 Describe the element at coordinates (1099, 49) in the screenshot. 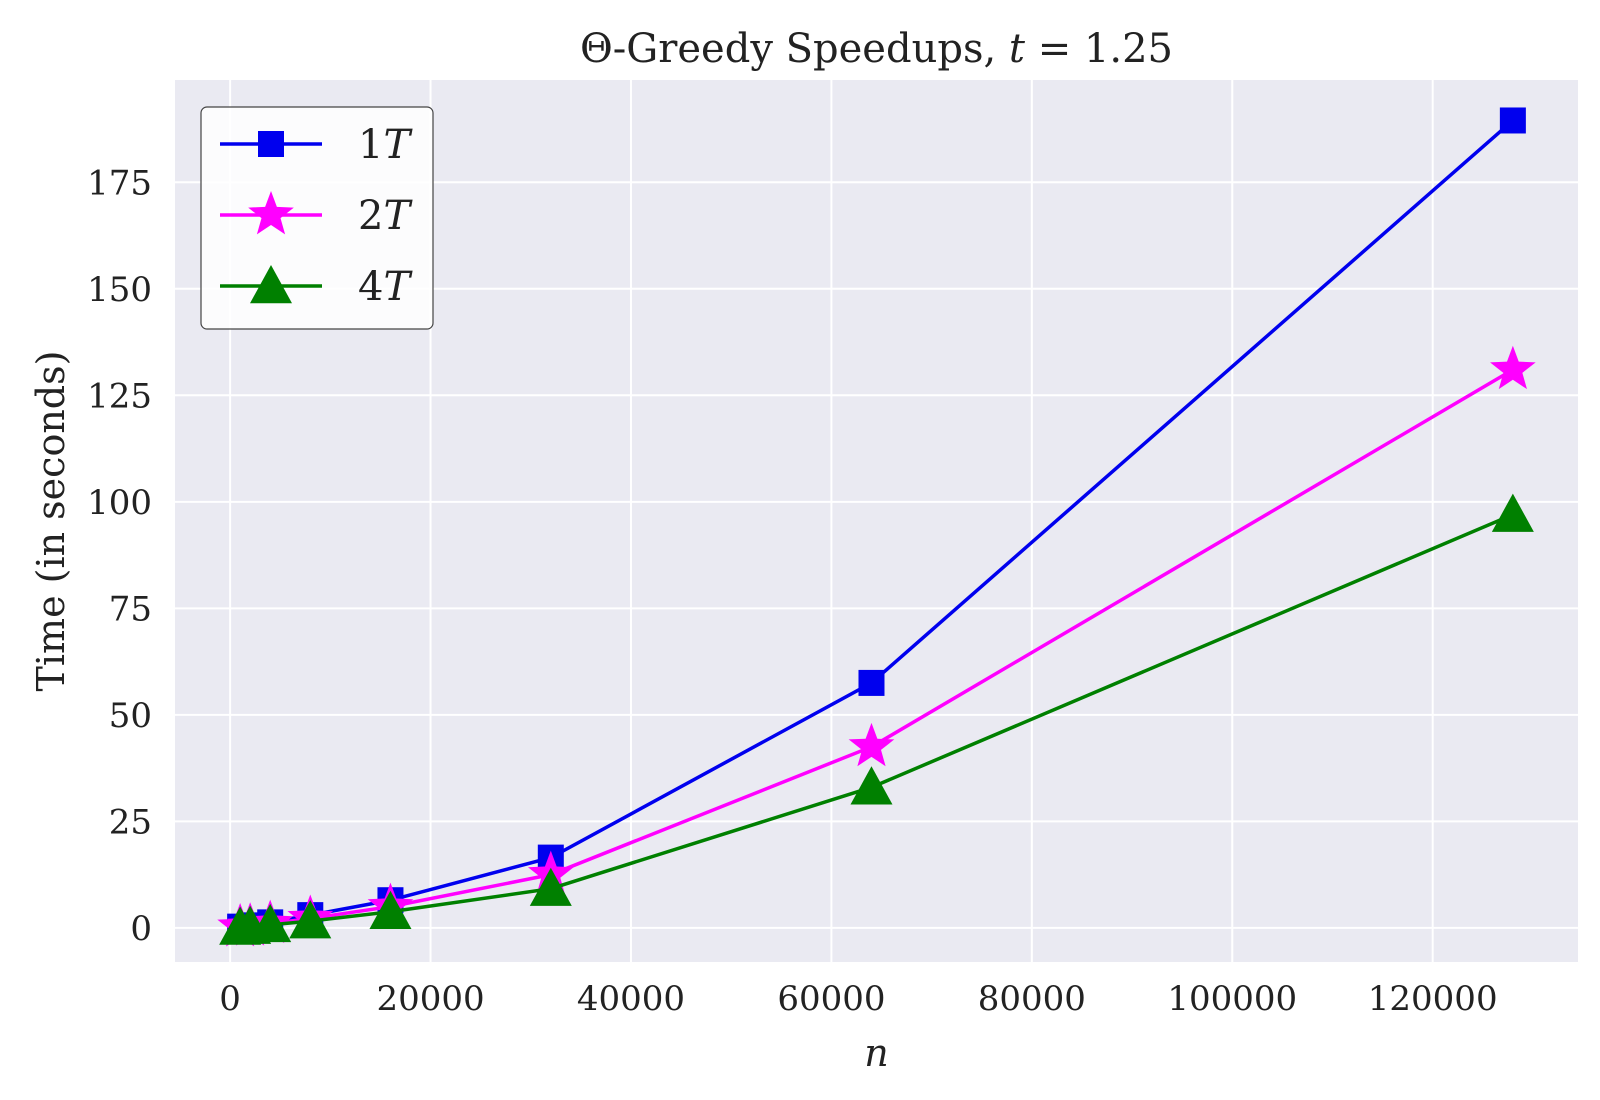

I see `title-eq: = 1.25` at that location.